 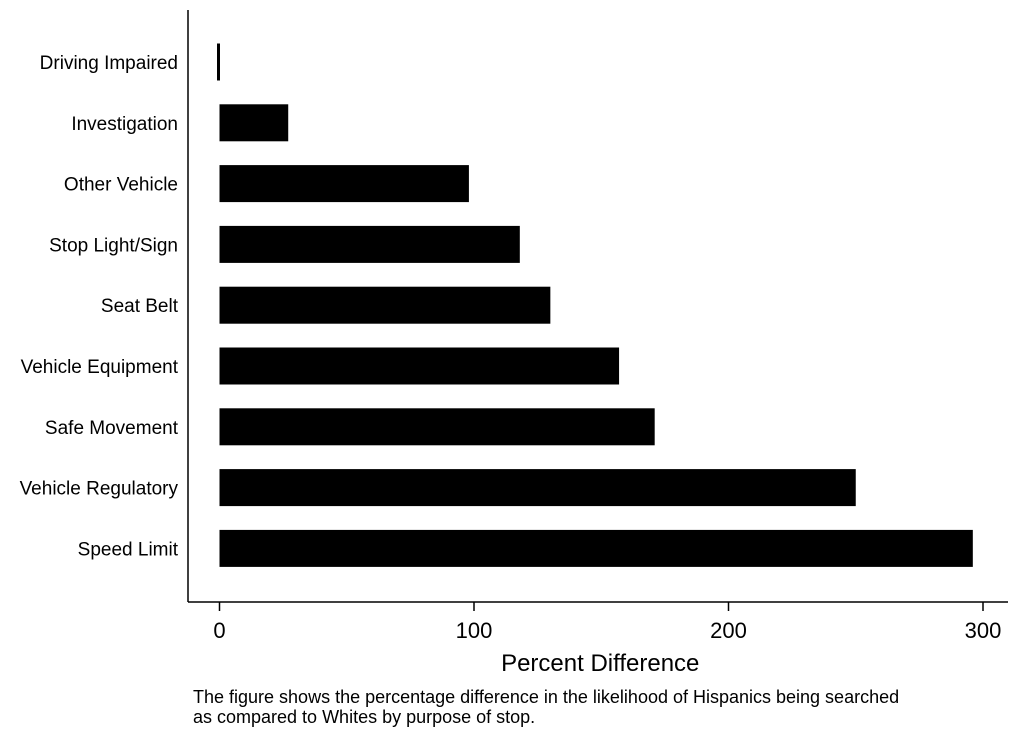 What do you see at coordinates (344, 184) in the screenshot?
I see `bar-other-vehicle` at bounding box center [344, 184].